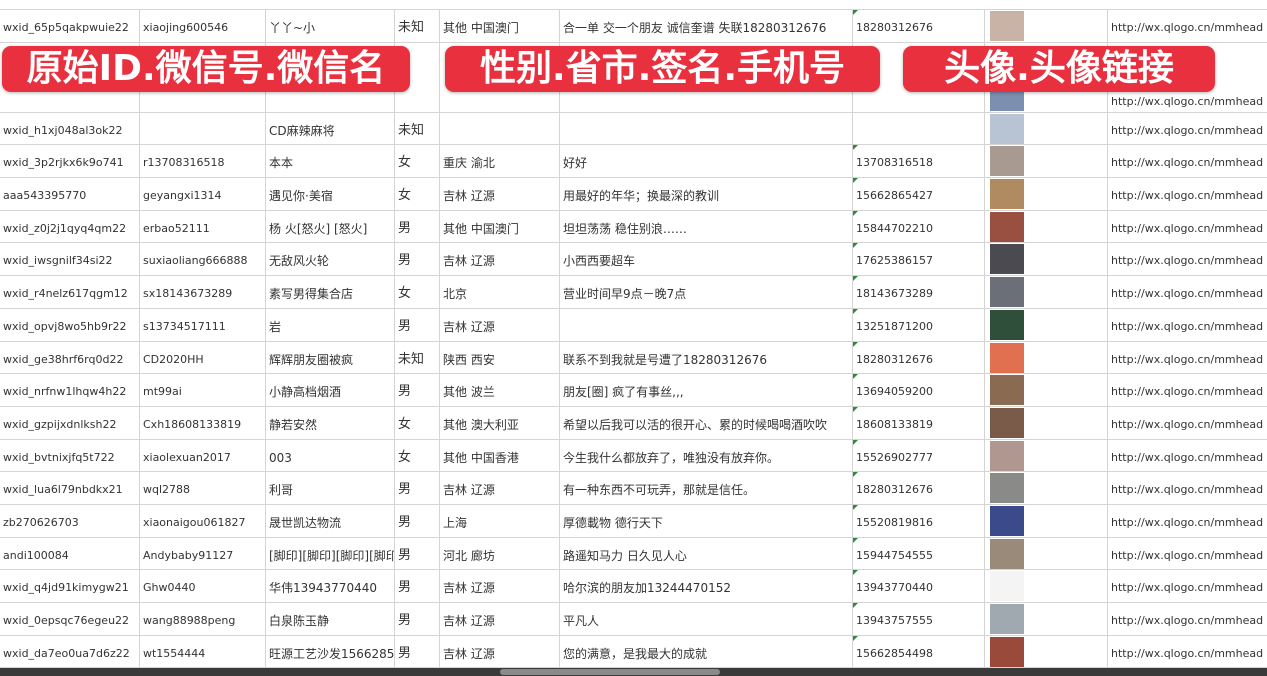 This screenshot has height=676, width=1267. I want to click on wechat-name-cell: 华伟13943770440, so click(330, 586).